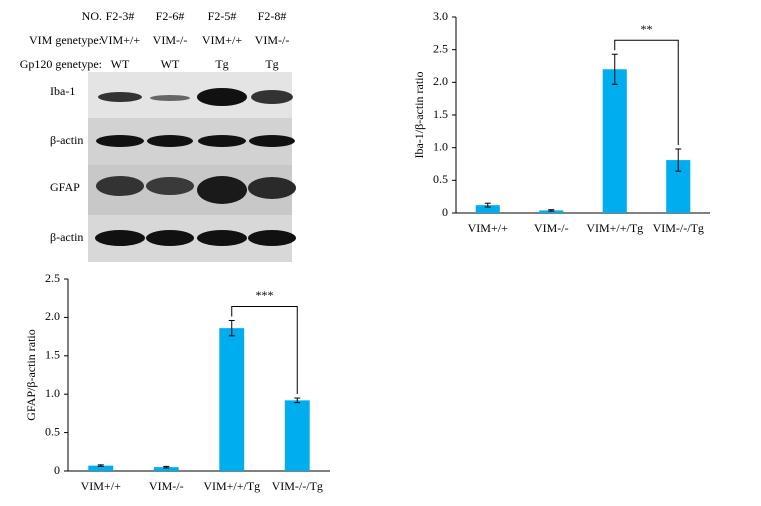 Image resolution: width=761 pixels, height=506 pixels. What do you see at coordinates (265, 295) in the screenshot?
I see `significance-label: ***` at bounding box center [265, 295].